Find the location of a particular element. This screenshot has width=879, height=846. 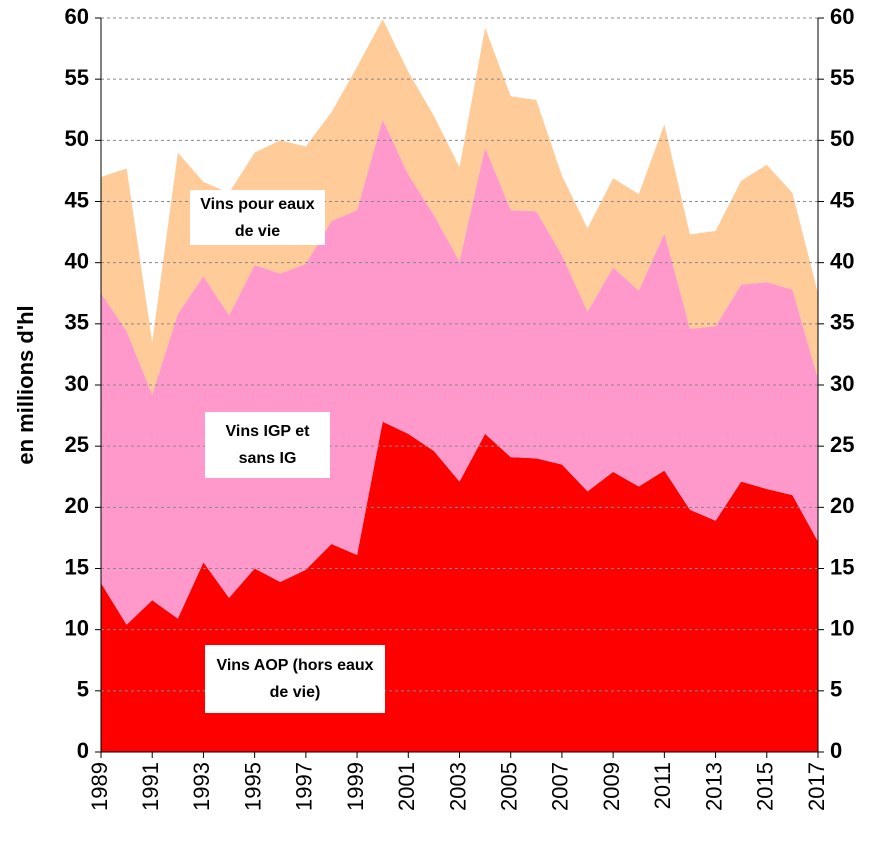

x-tick-label: 2003 is located at coordinates (457, 786).